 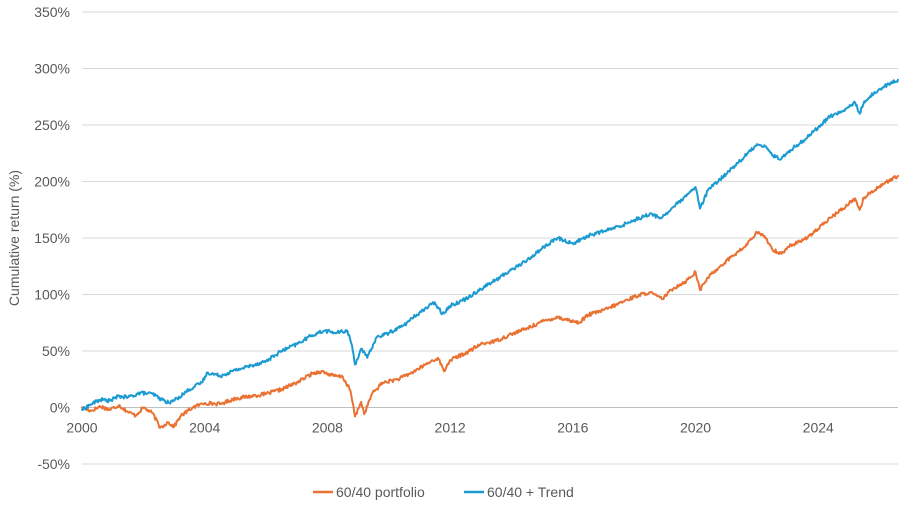 I want to click on y-tick-label: 250%, so click(x=52, y=125).